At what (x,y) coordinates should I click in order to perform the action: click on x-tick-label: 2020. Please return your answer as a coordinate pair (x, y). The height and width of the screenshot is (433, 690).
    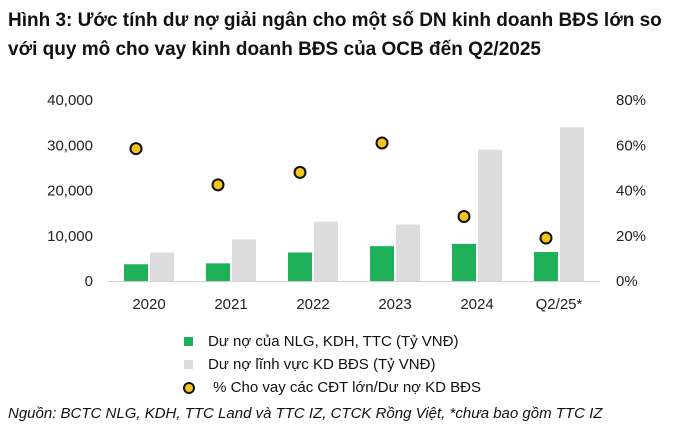
    Looking at the image, I should click on (148, 304).